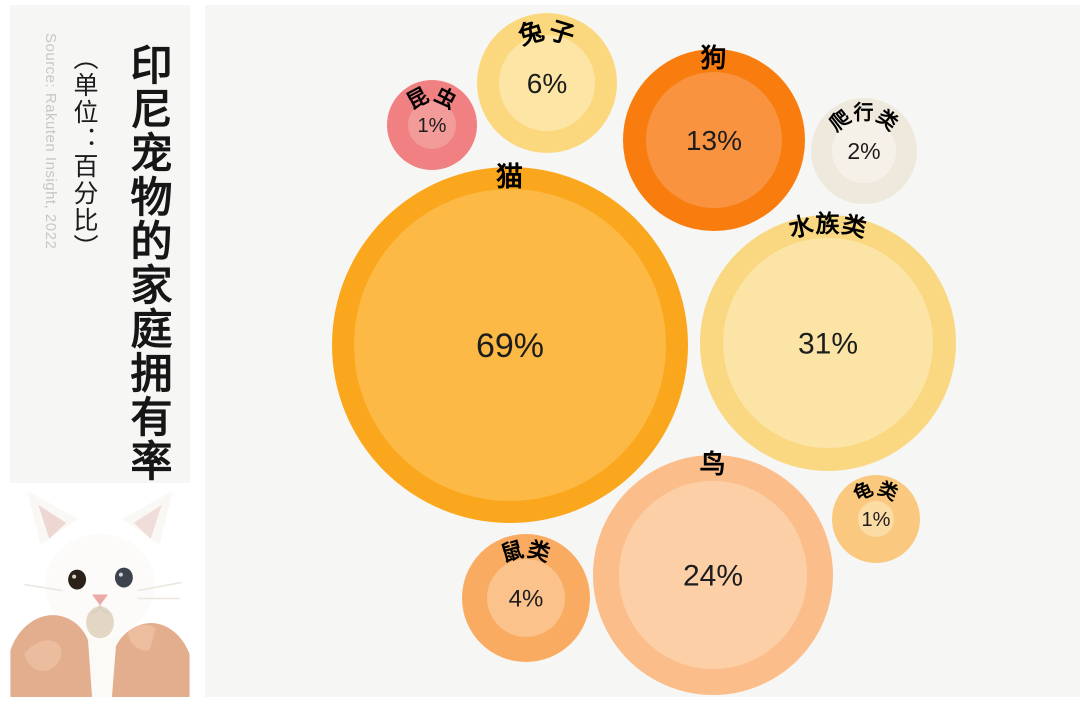  I want to click on unit-note: （单位：百分比）, so click(84, 153).